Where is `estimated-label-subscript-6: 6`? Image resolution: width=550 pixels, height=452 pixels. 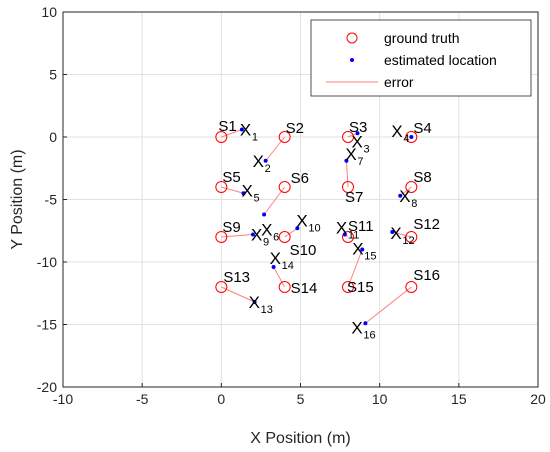
estimated-label-subscript-6: 6 is located at coordinates (276, 238).